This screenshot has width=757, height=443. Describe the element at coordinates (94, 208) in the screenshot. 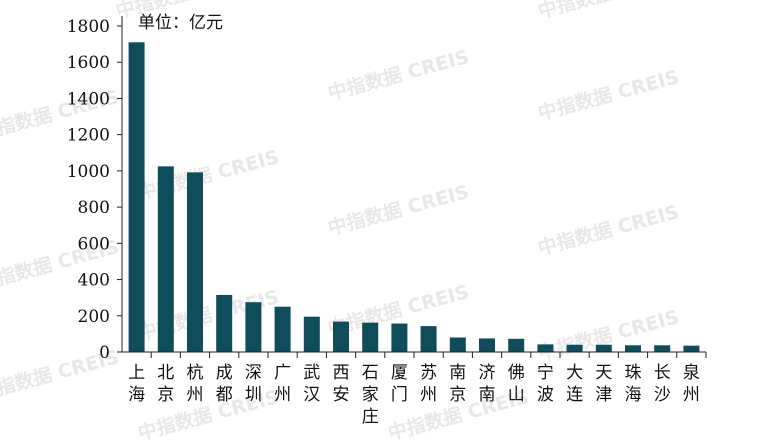

I see `y-tick-label: 800` at that location.